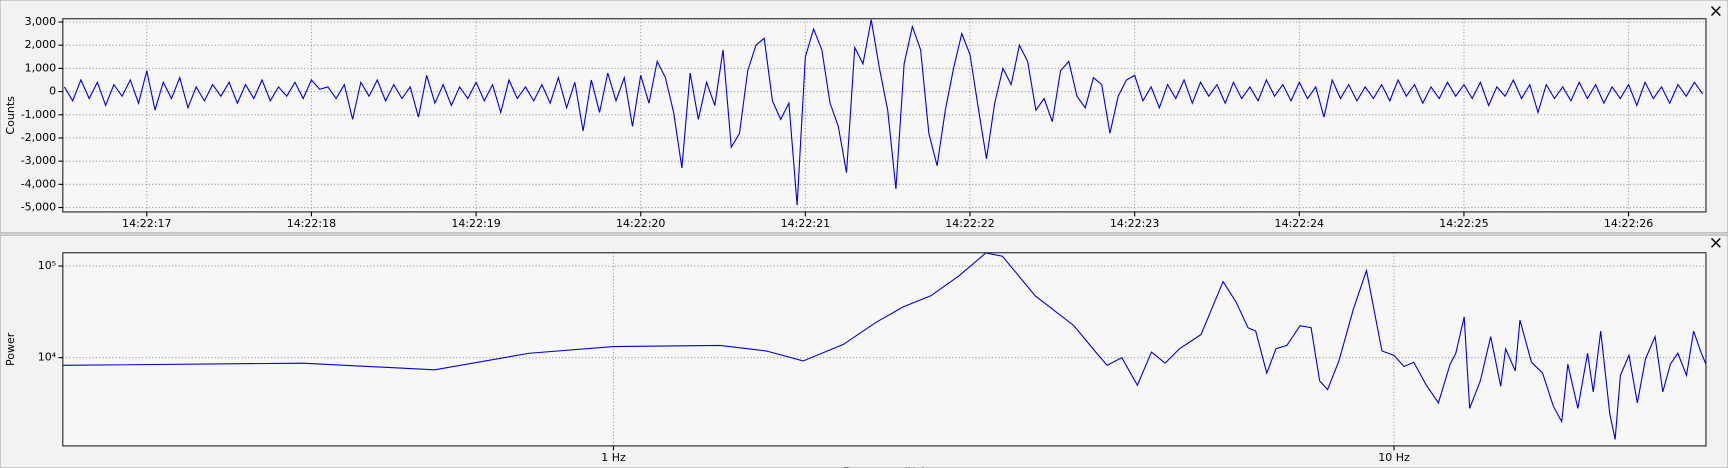 The image size is (1728, 468). I want to click on y-tick-label: 2,000, so click(41, 44).